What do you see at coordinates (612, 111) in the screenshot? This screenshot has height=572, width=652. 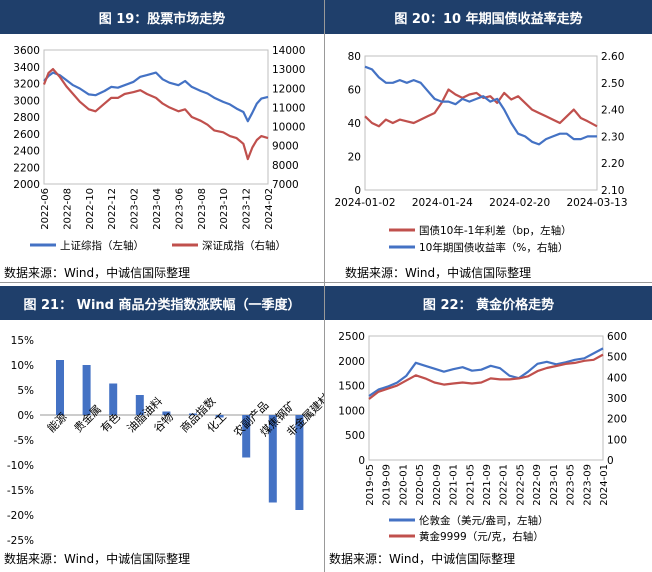 I see `right-axis-tick-label: 2.40` at bounding box center [612, 111].